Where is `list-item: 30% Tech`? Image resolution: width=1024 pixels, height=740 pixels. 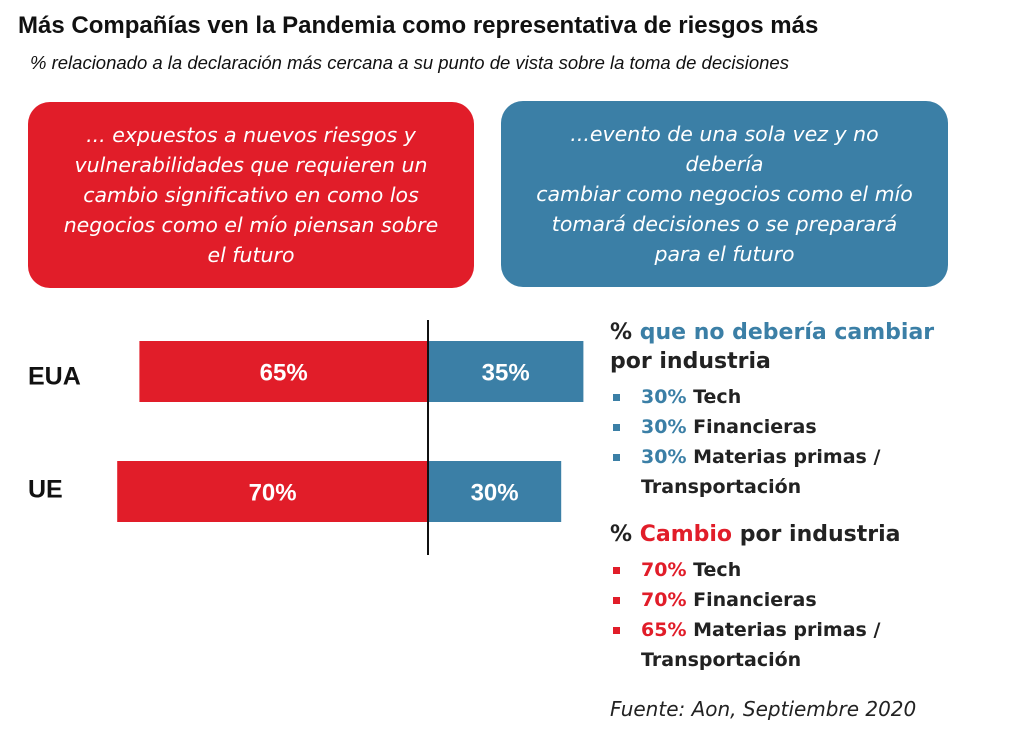 list-item: 30% Tech is located at coordinates (810, 397).